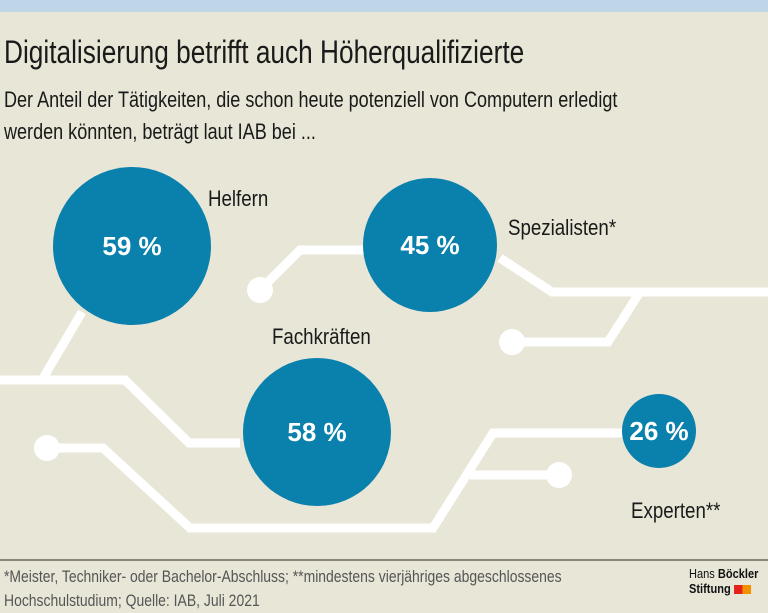 The height and width of the screenshot is (613, 768). What do you see at coordinates (321, 336) in the screenshot?
I see `label-fachkraefte: Fachkräften` at bounding box center [321, 336].